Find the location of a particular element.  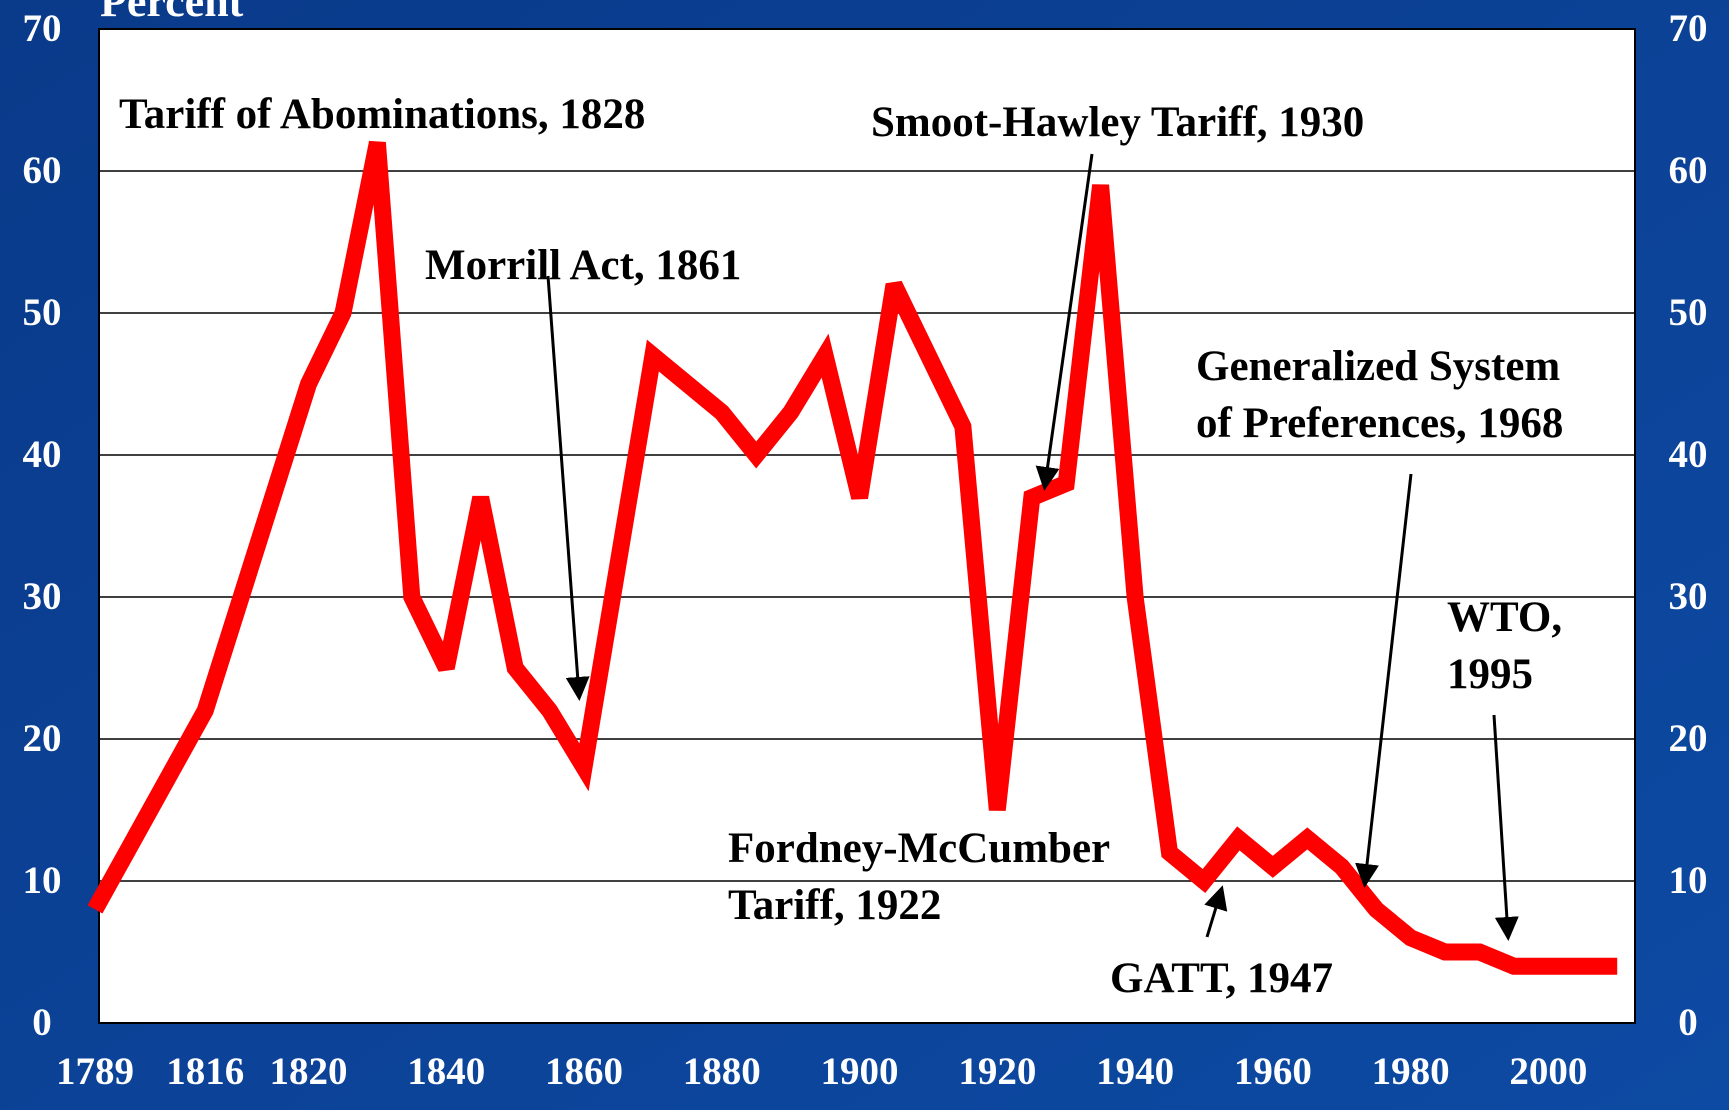

x-tick-label: 1960 is located at coordinates (1273, 1071).